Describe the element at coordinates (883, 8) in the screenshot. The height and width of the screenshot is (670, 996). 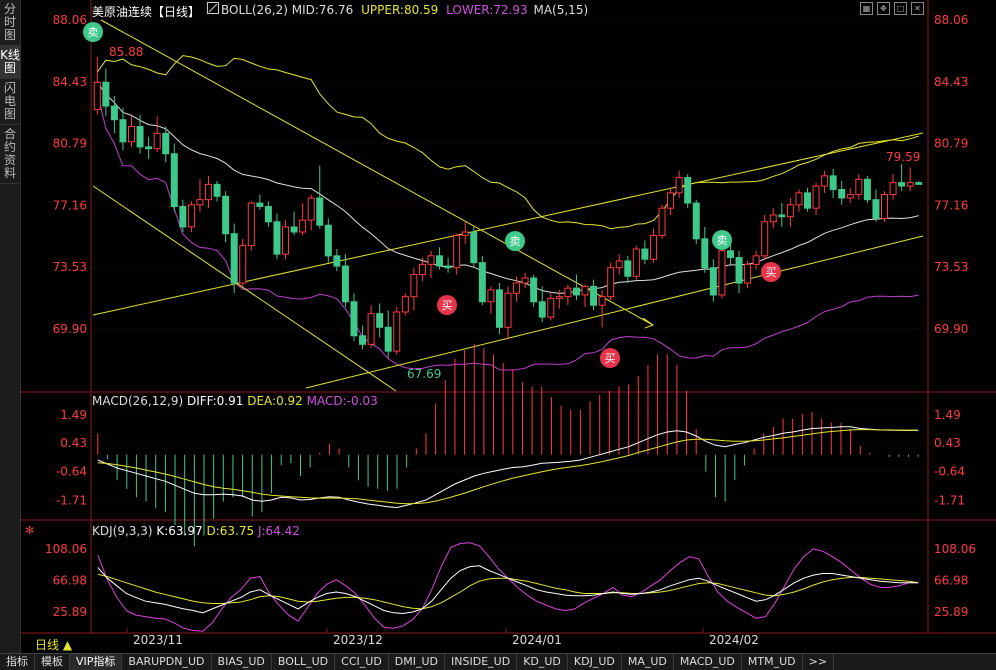
I see `move-icon: ✥` at that location.